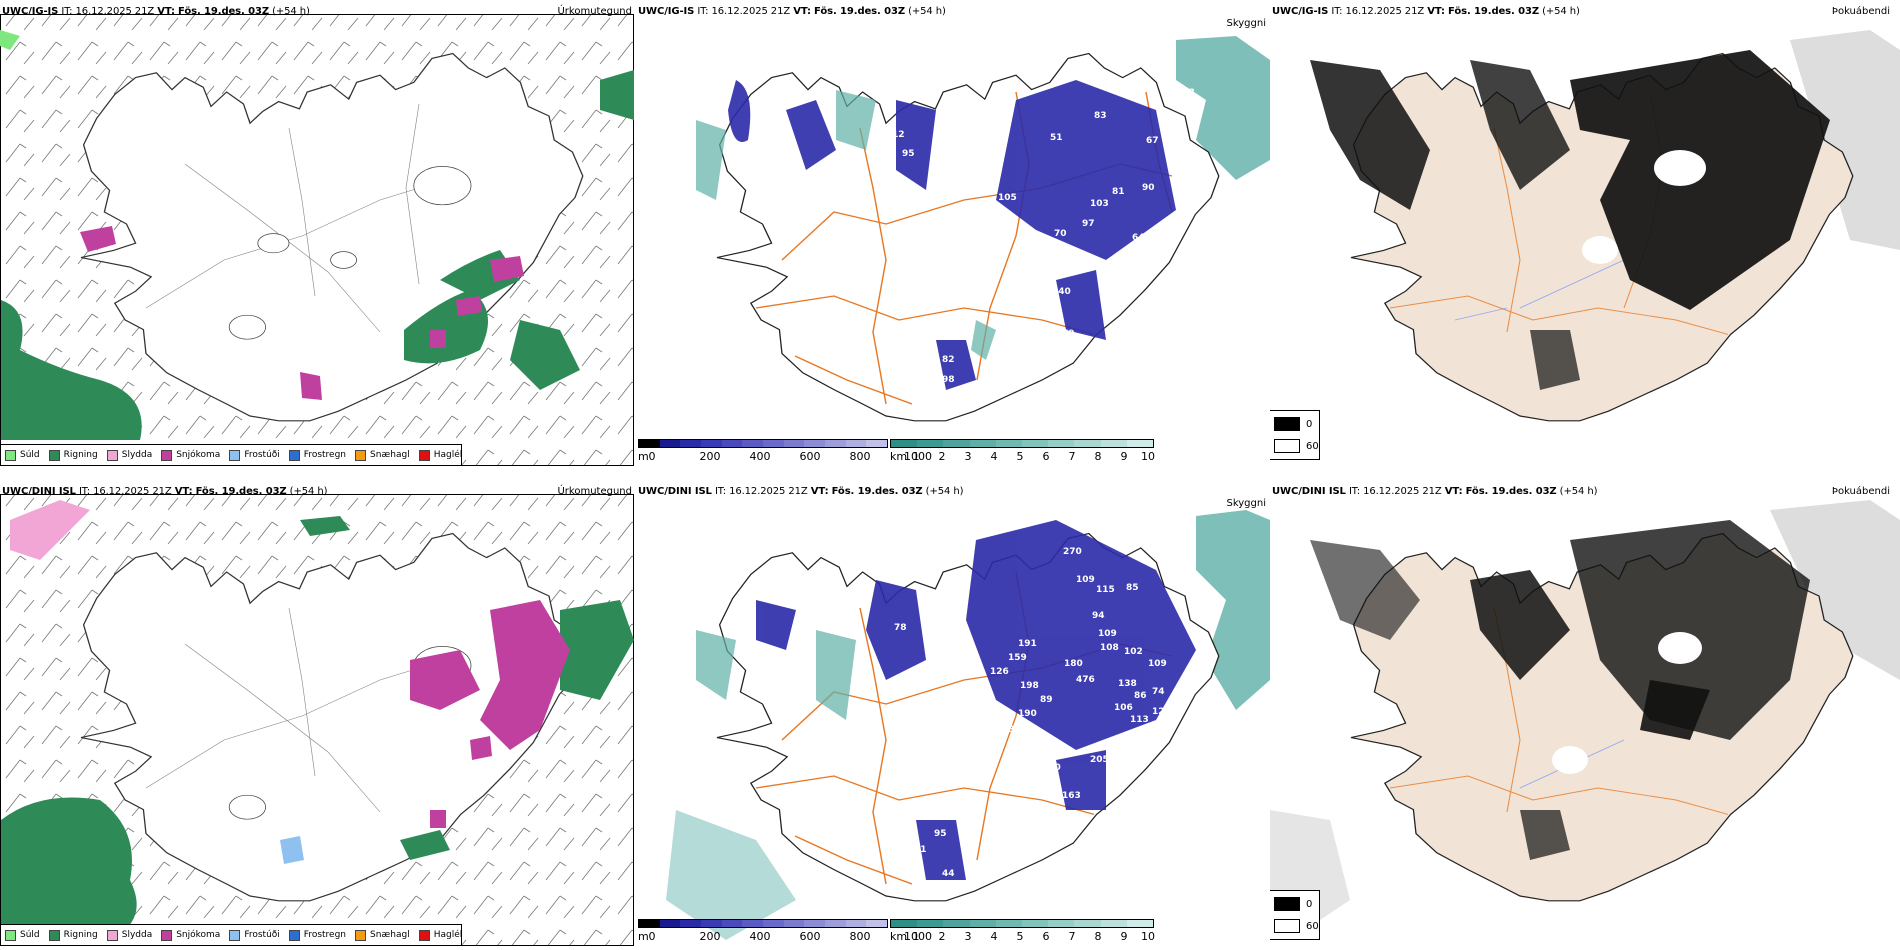 Image resolution: width=1900 pixels, height=950 pixels. I want to click on cloudbase-colorbar: m 0 200 400 600 800 1000, so click(785, 451).